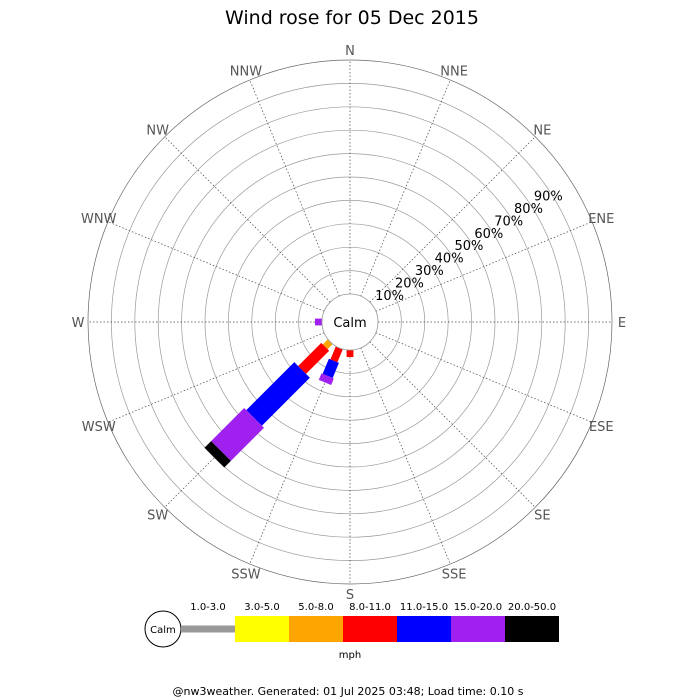 The image size is (700, 700). What do you see at coordinates (350, 51) in the screenshot?
I see `direction-label-n: N` at bounding box center [350, 51].